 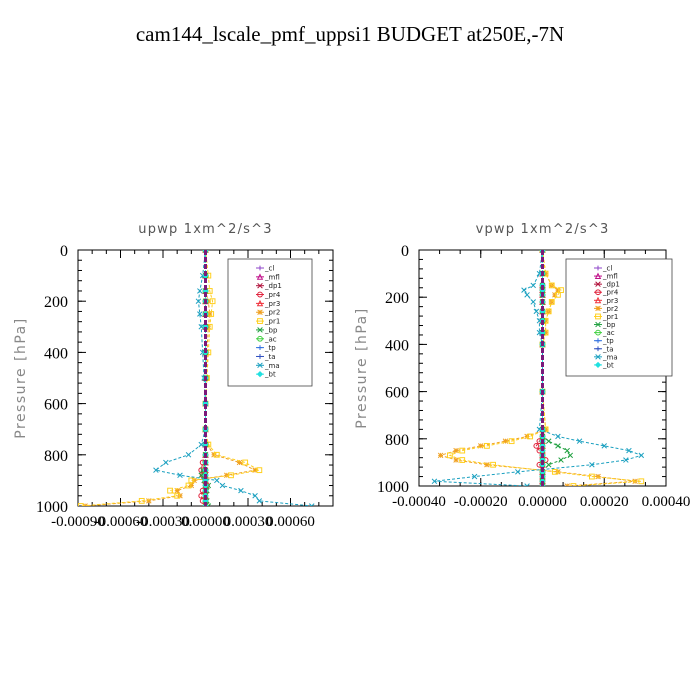 I want to click on x-tick-label: 0.00020, so click(x=604, y=502).